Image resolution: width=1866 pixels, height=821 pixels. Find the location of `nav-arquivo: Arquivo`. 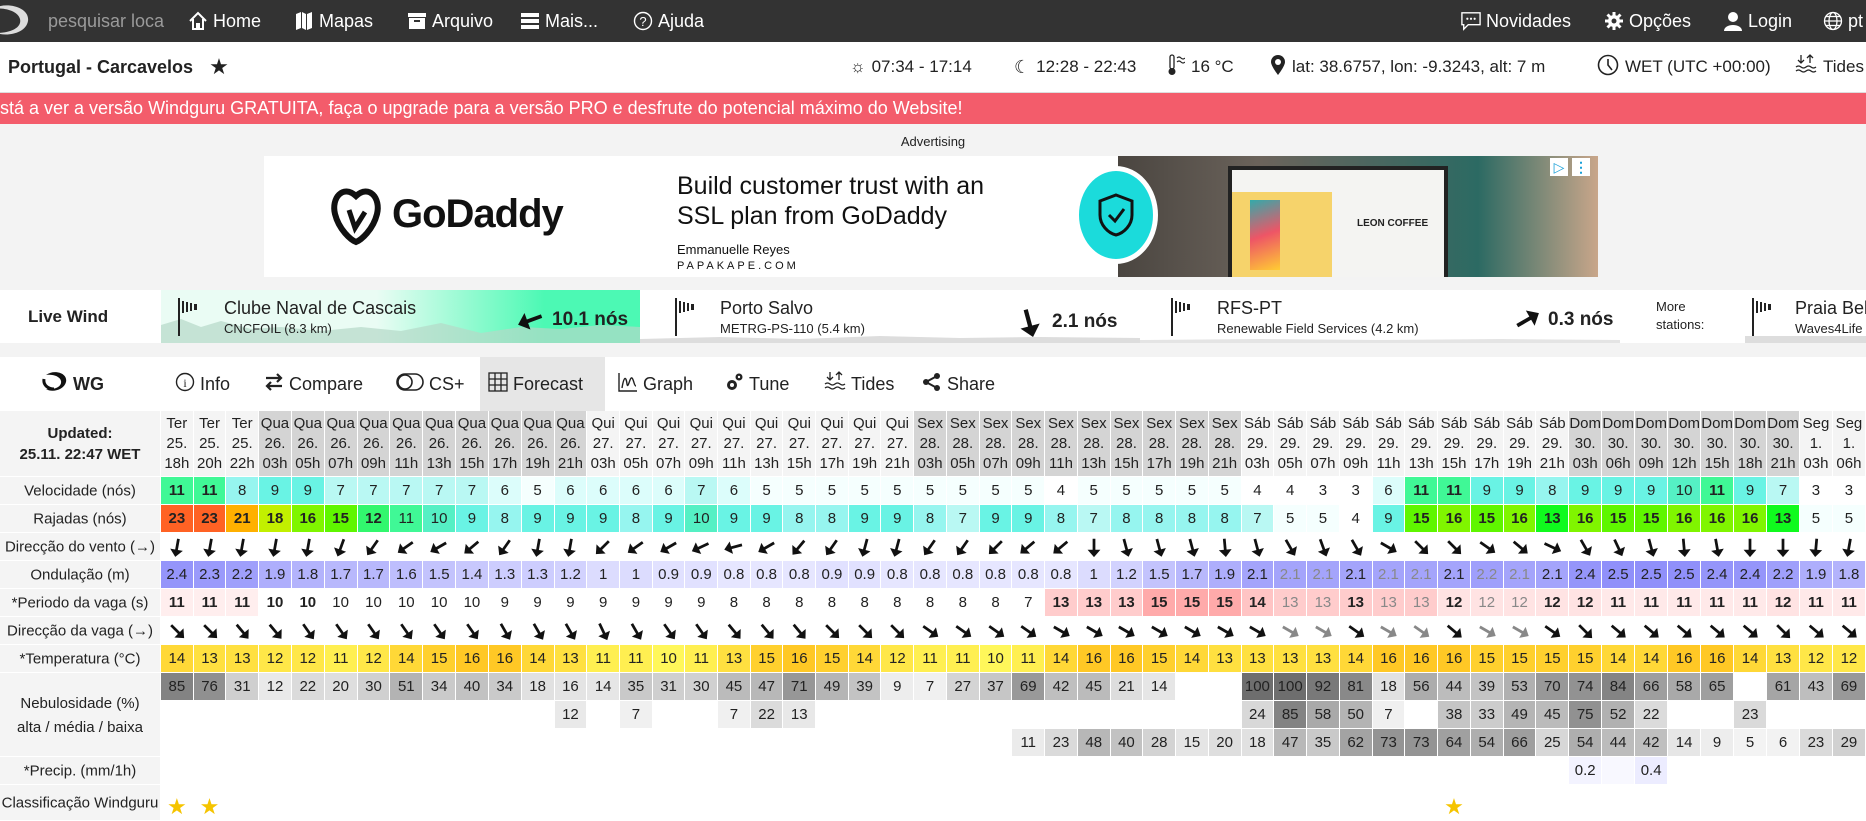

nav-arquivo: Arquivo is located at coordinates (450, 21).